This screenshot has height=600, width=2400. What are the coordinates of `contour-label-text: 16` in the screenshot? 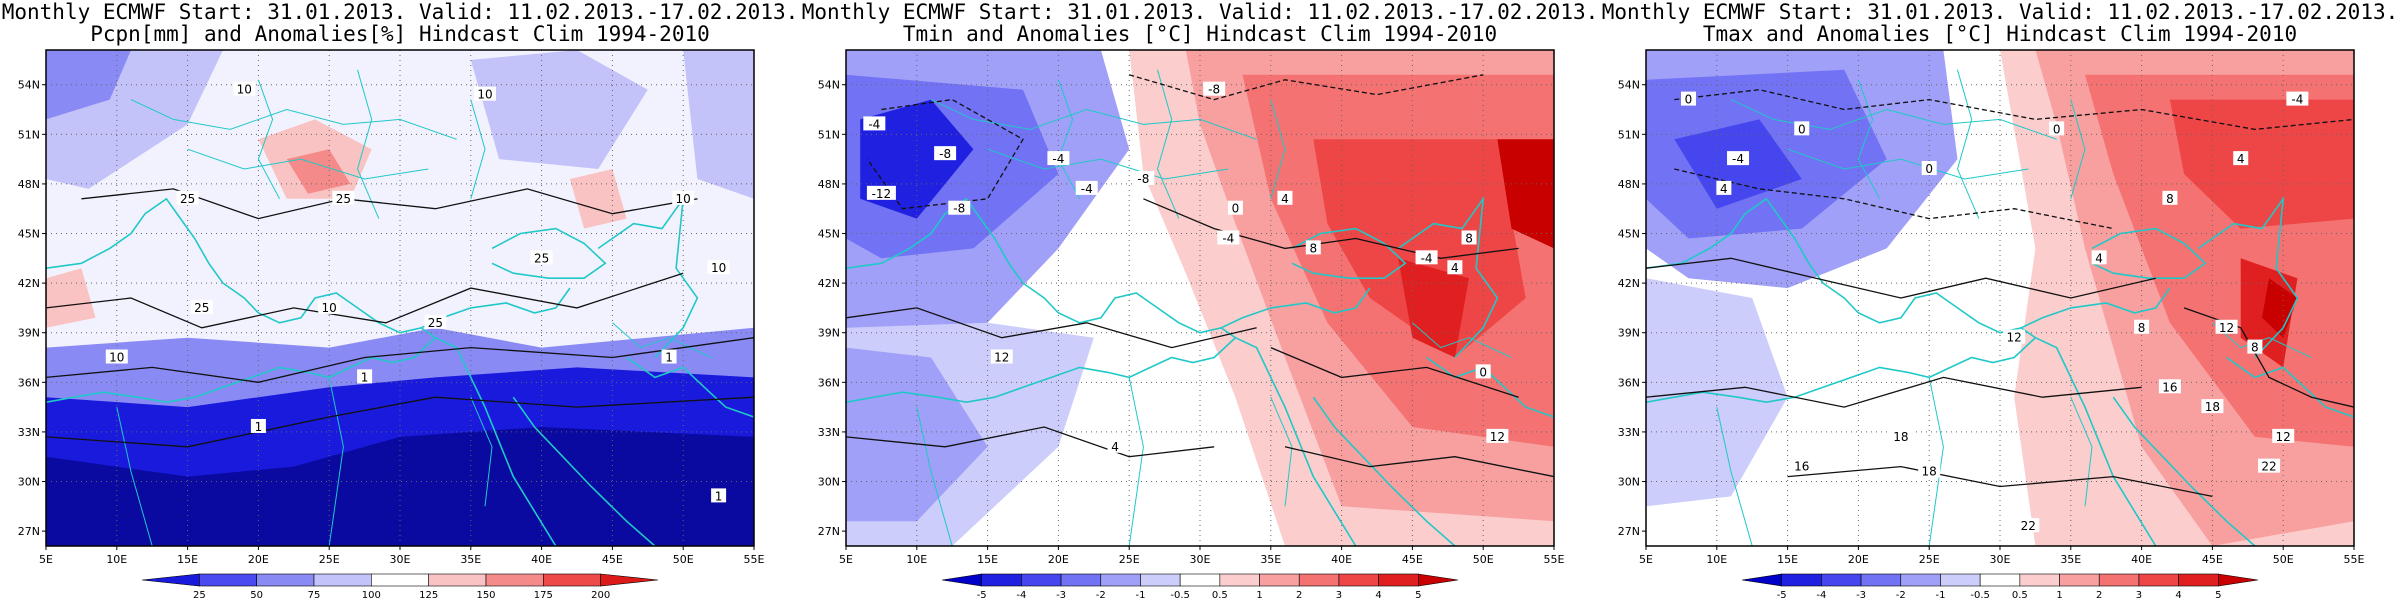 It's located at (1801, 467).